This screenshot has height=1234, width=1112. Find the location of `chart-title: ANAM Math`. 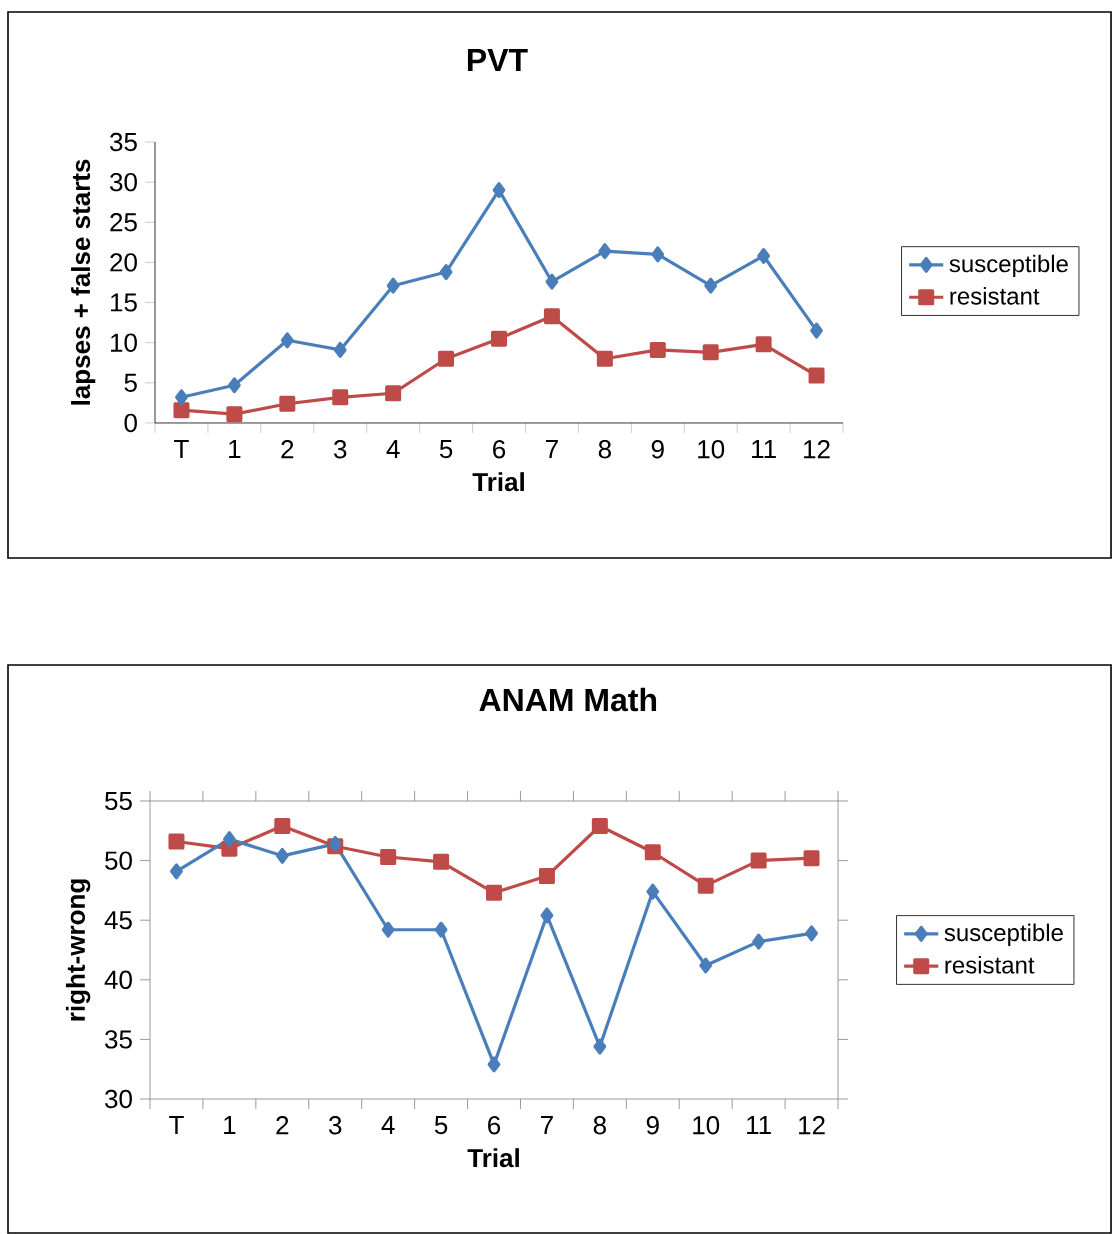

chart-title: ANAM Math is located at coordinates (568, 699).